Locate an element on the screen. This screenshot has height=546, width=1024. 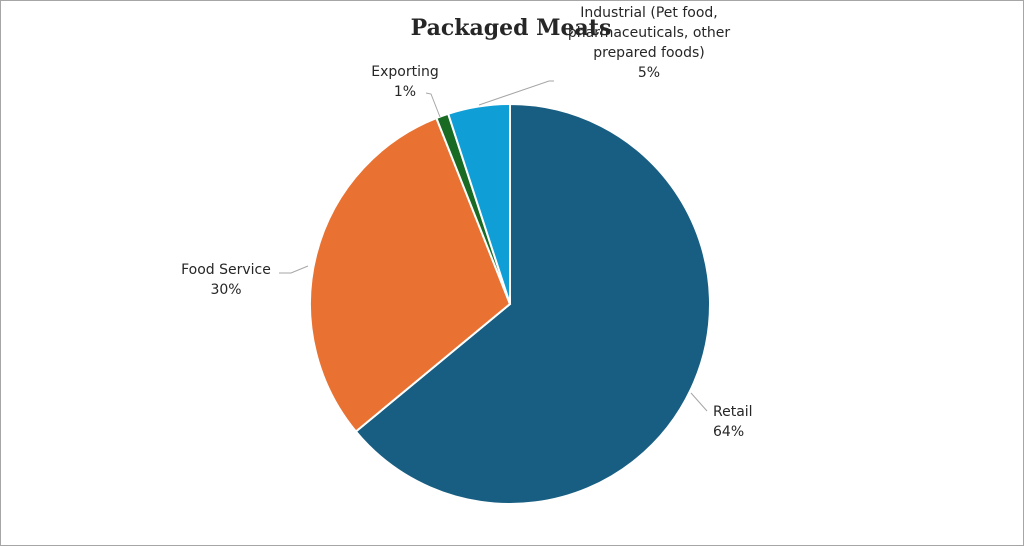
pie-slice-food-service is located at coordinates (410, 274).